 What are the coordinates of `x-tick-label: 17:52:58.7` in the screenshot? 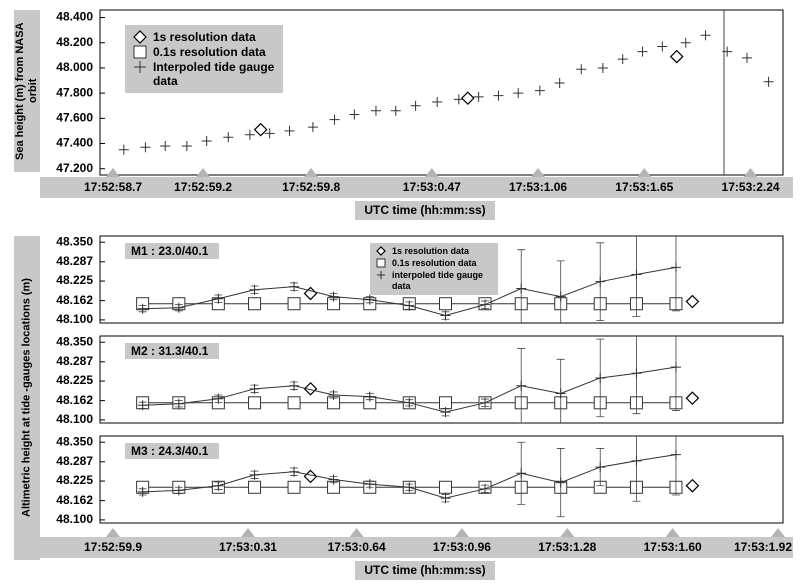 It's located at (113, 187).